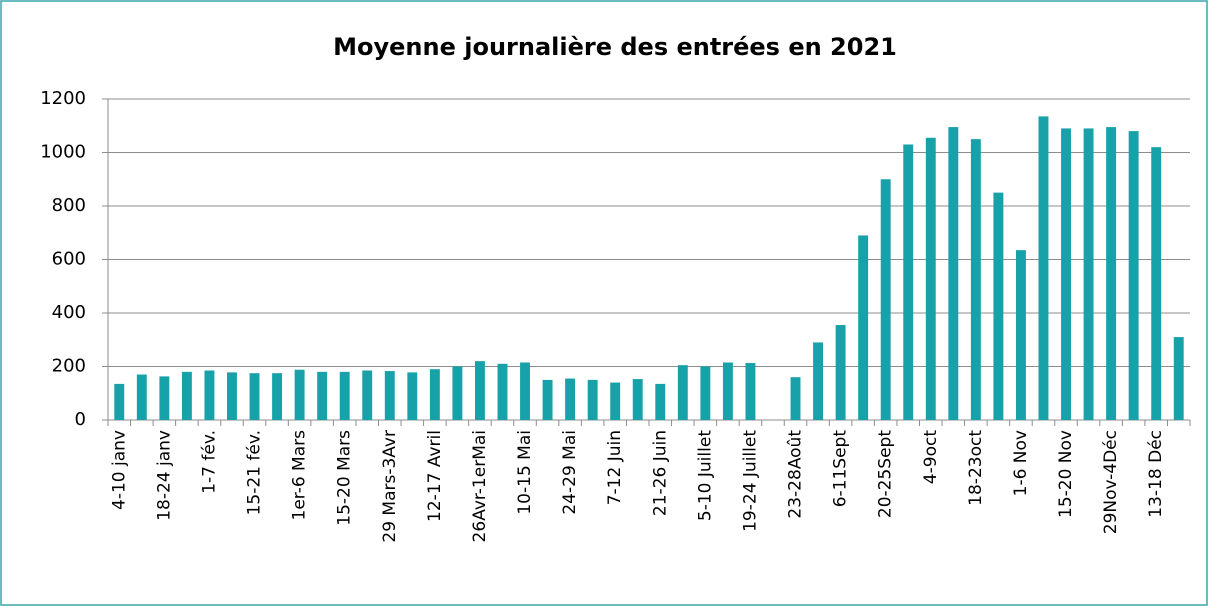 This screenshot has height=606, width=1208. I want to click on y-tick-label: 400, so click(69, 312).